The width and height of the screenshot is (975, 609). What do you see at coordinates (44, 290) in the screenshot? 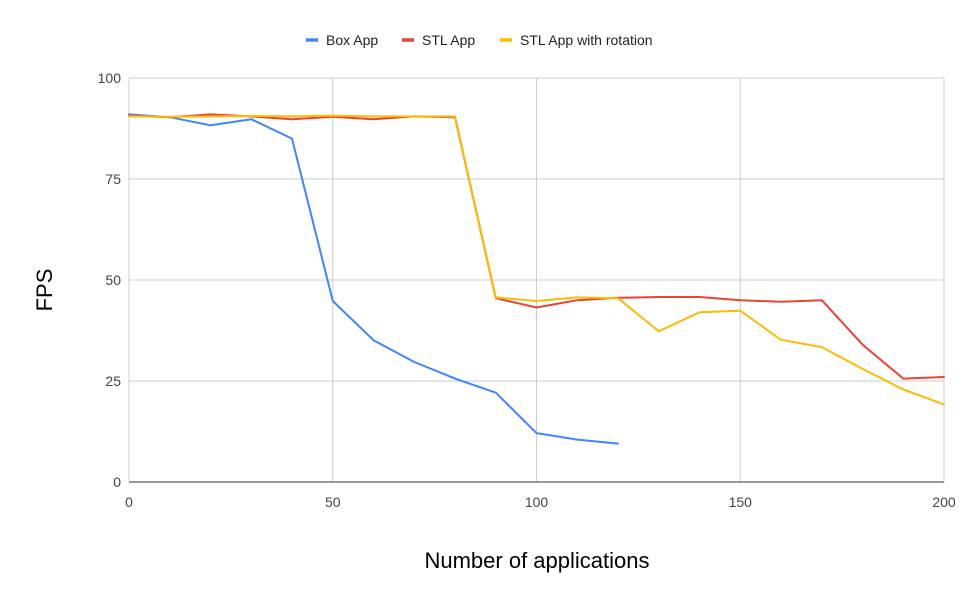
I see `y-axis-title: FPS` at bounding box center [44, 290].